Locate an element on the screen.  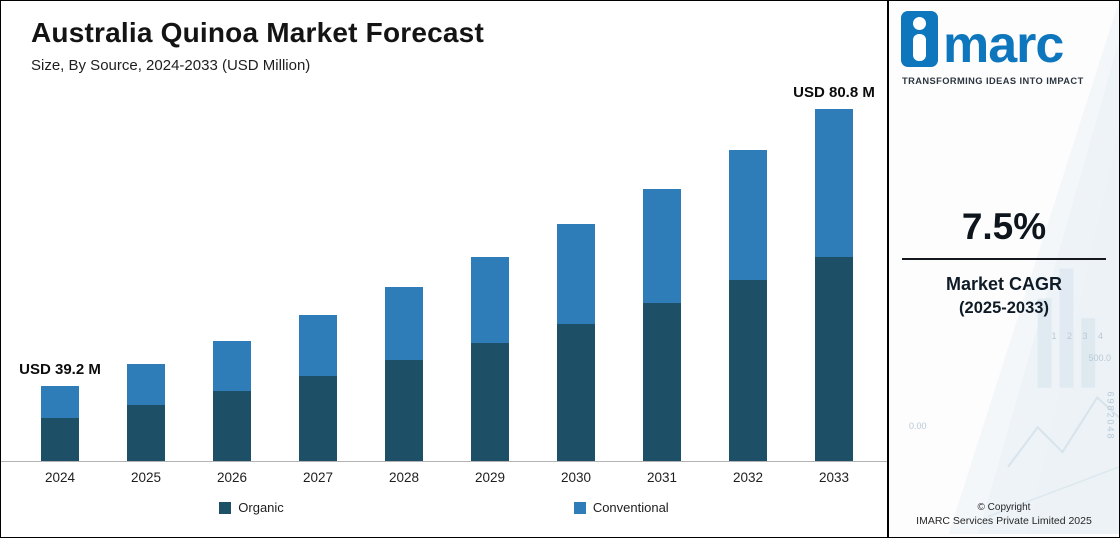
bar-segment-conventional-2024 is located at coordinates (60, 402).